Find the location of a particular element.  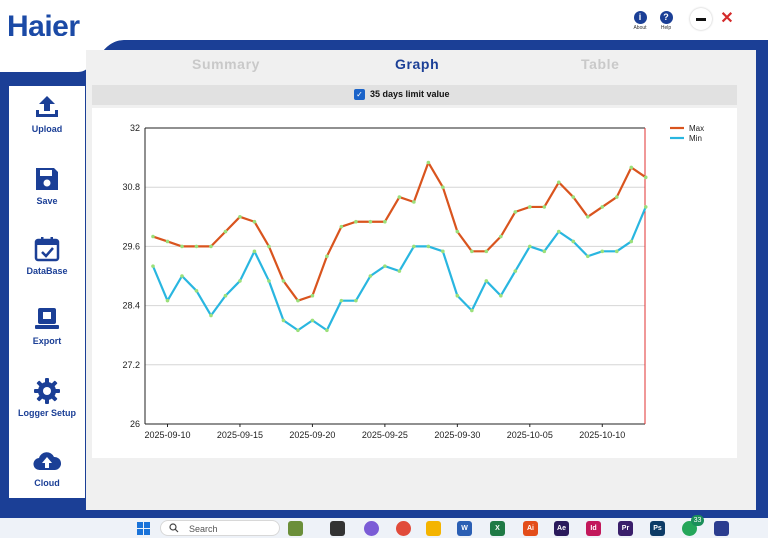

task-view-icon is located at coordinates (337, 528).